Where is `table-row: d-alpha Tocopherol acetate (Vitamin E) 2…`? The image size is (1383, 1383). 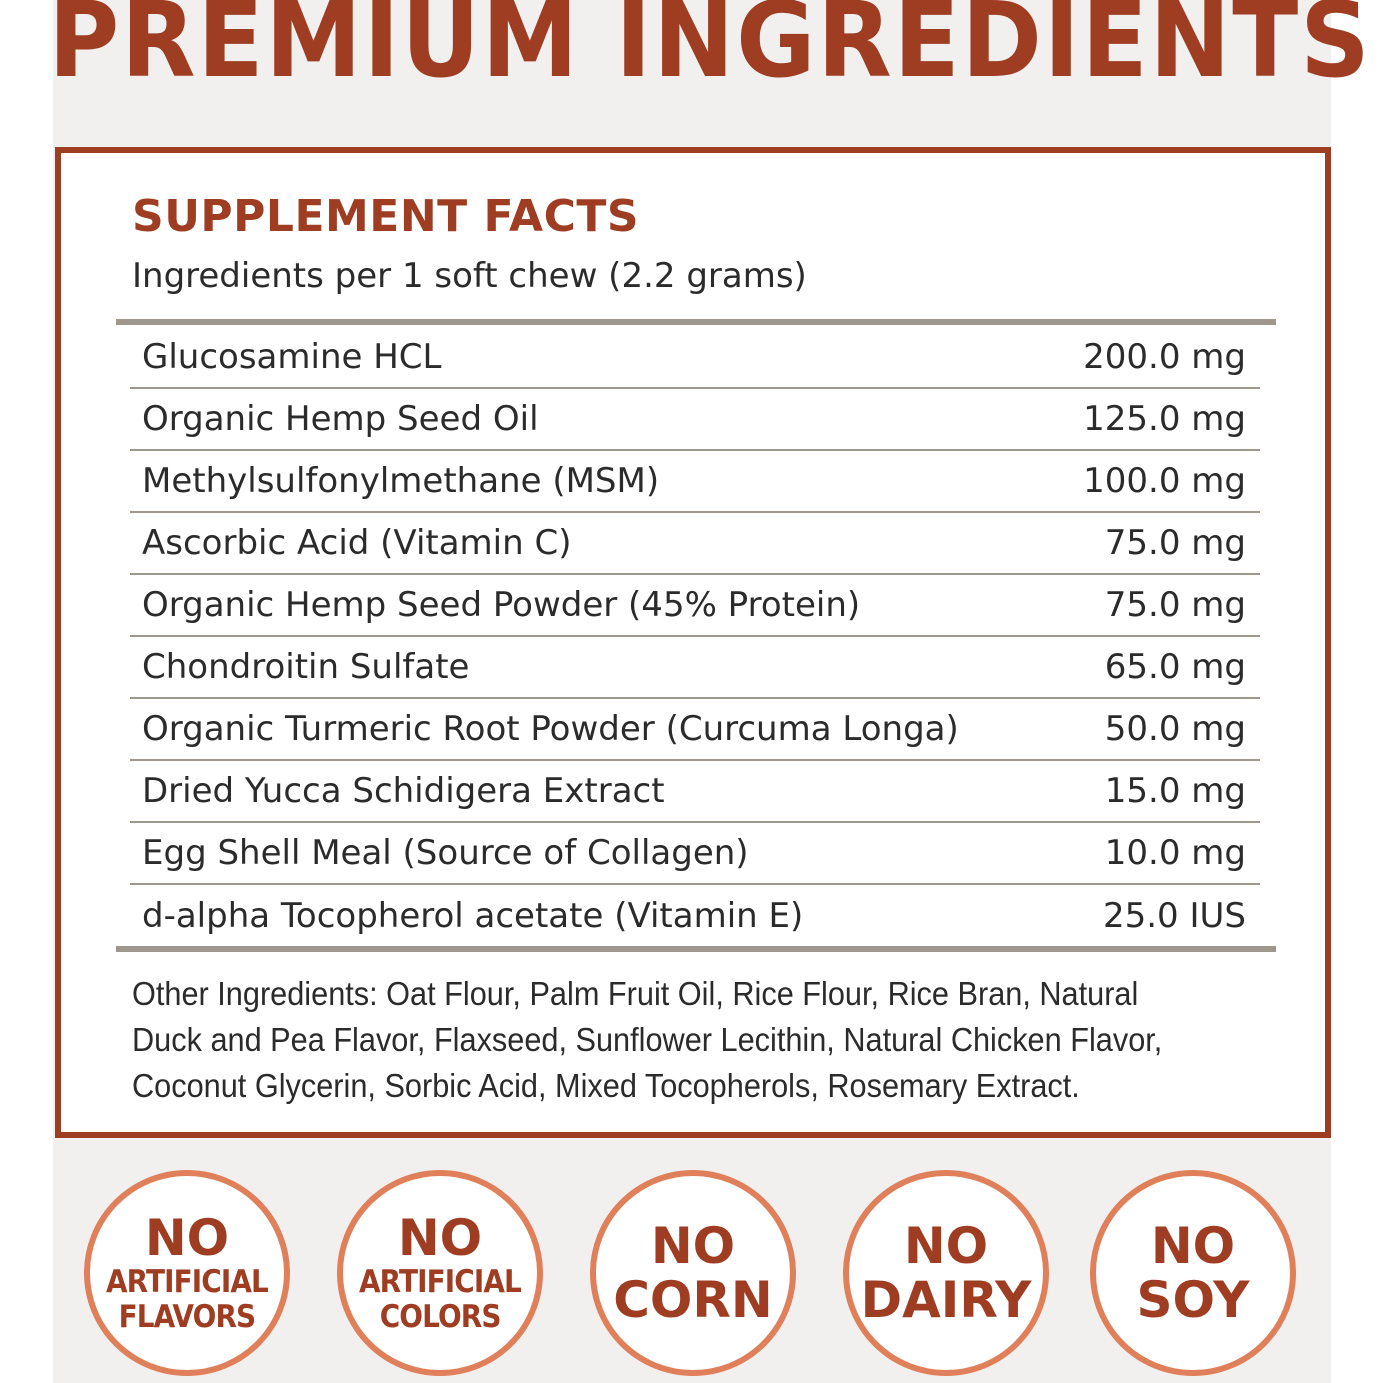 table-row: d-alpha Tocopherol acetate (Vitamin E) 2… is located at coordinates (695, 916).